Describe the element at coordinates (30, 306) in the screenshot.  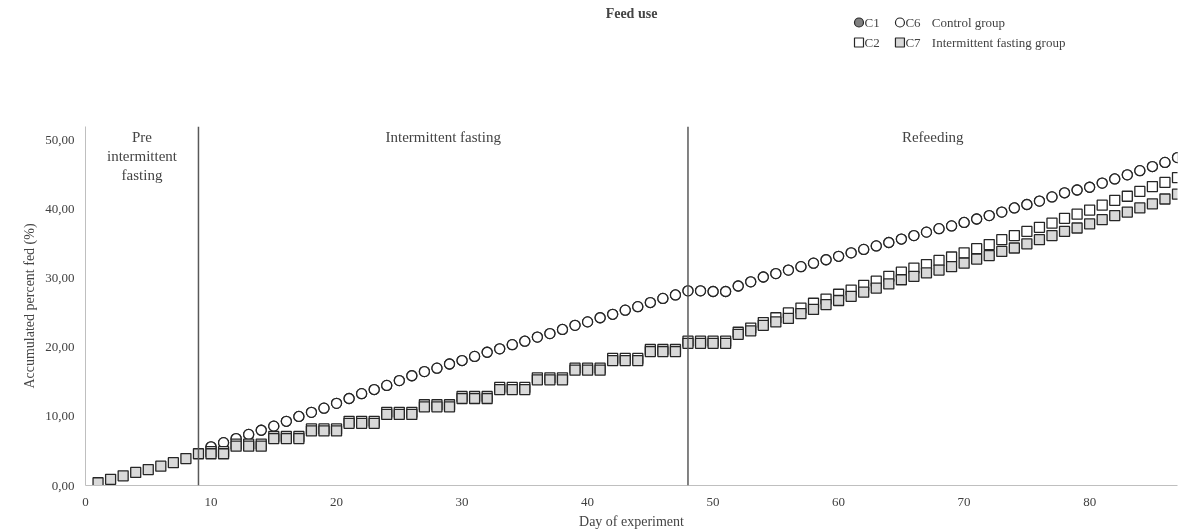
I see `y-axis-title: Accumulated percent fed (%)` at that location.